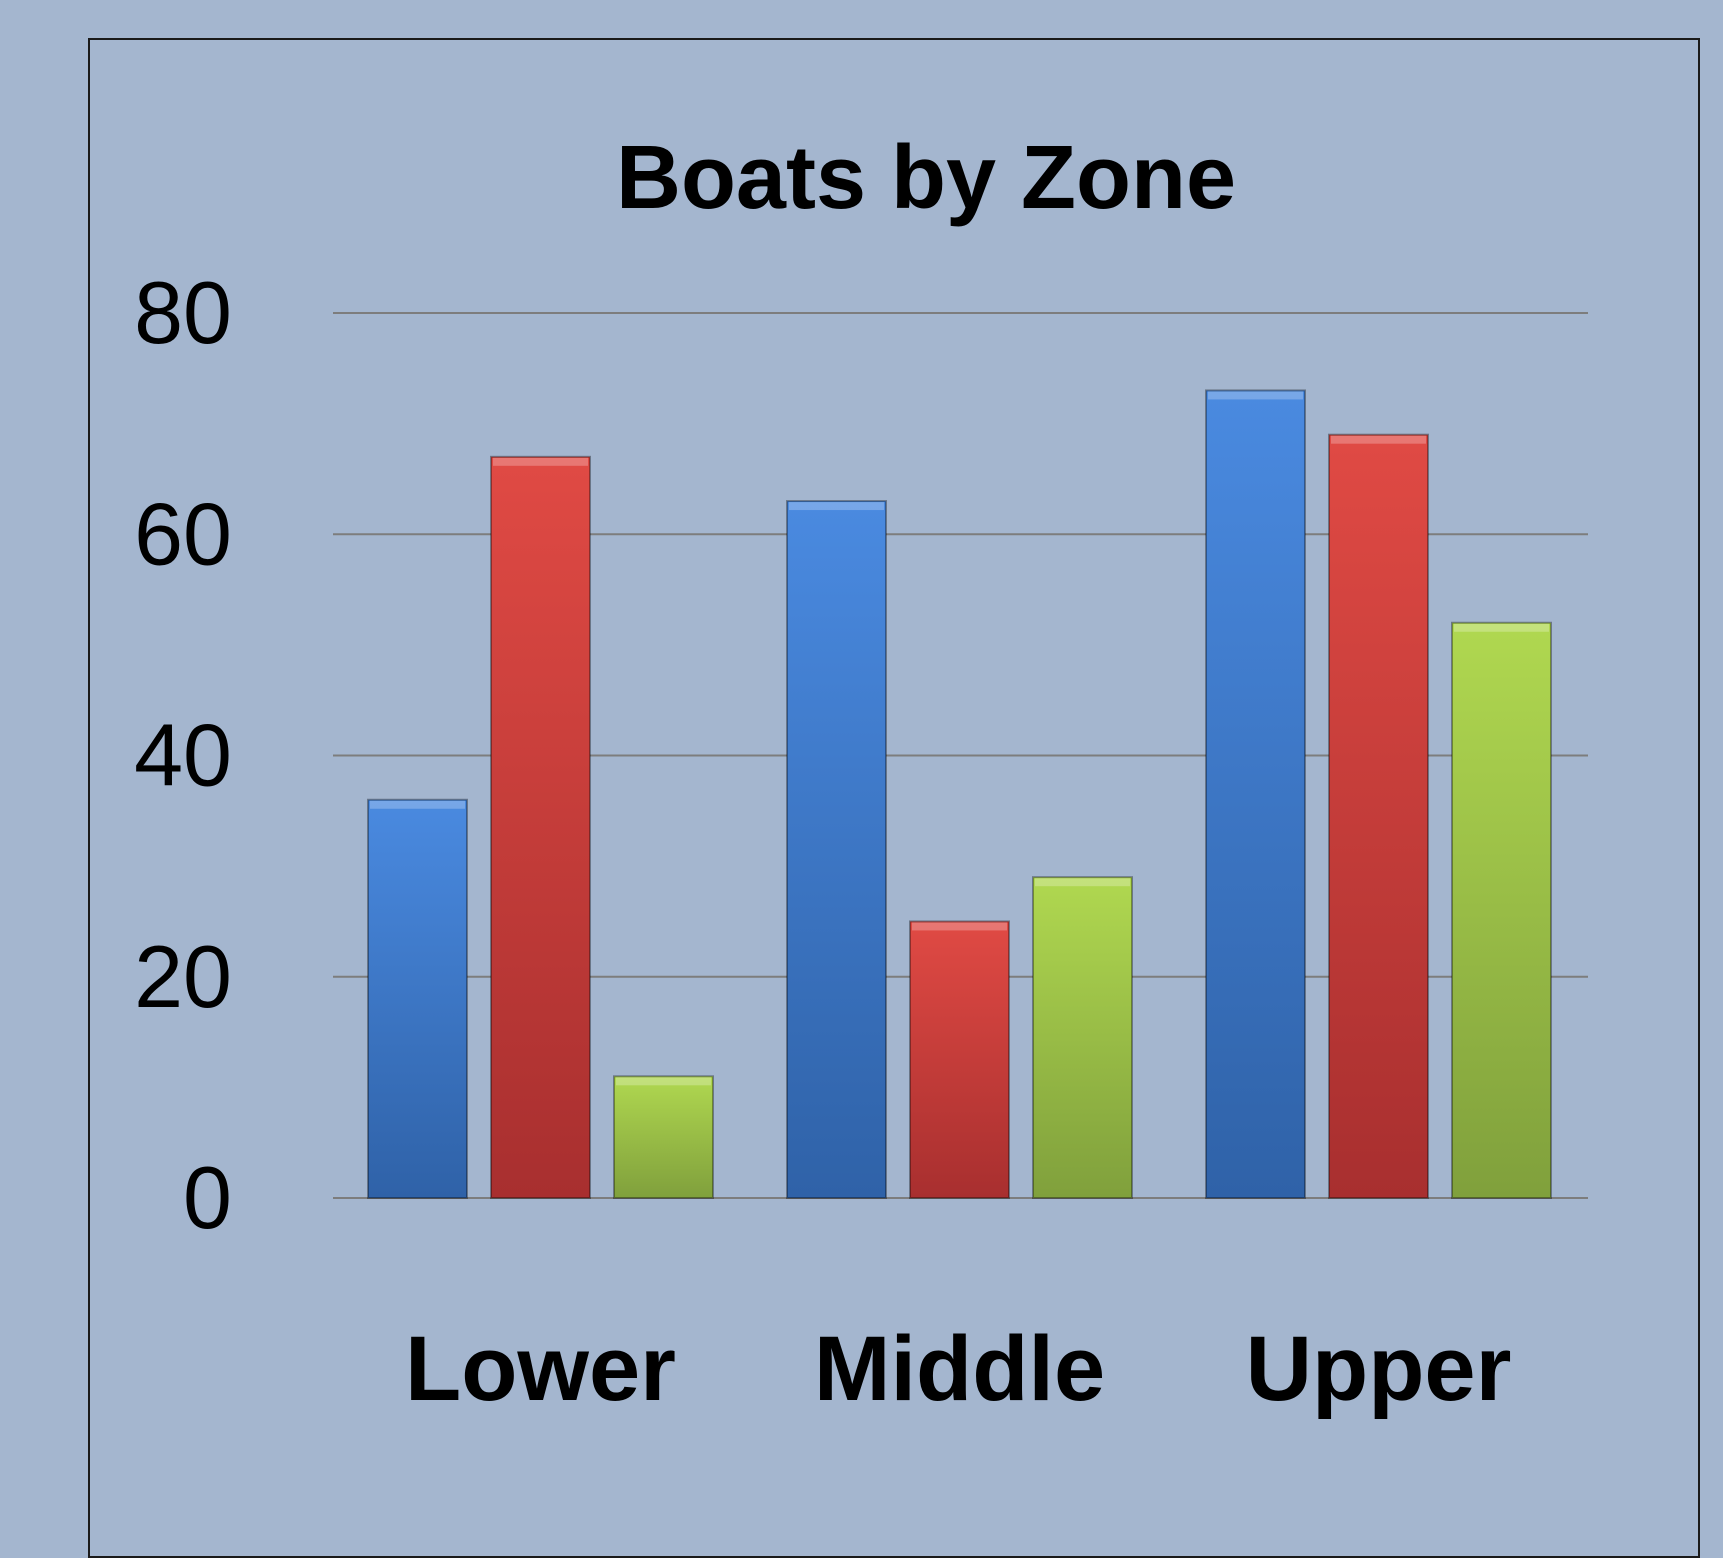  Describe the element at coordinates (1379, 1369) in the screenshot. I see `x-category-label: Upper` at that location.